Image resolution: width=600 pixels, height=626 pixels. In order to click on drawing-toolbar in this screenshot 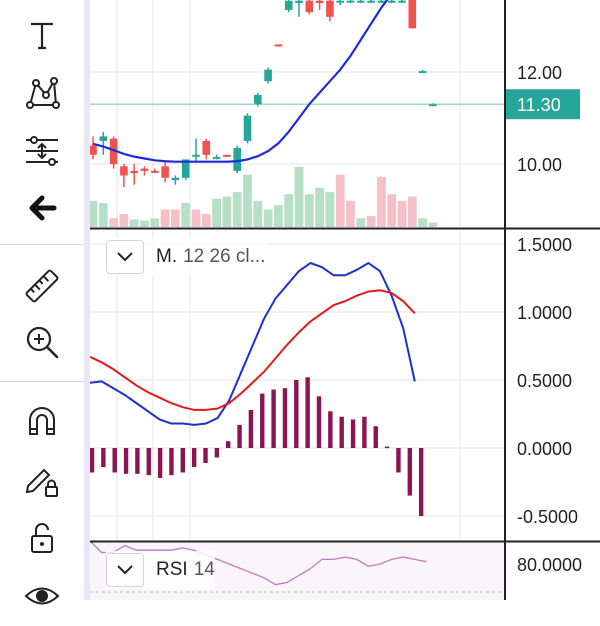, I will do `click(42, 302)`.